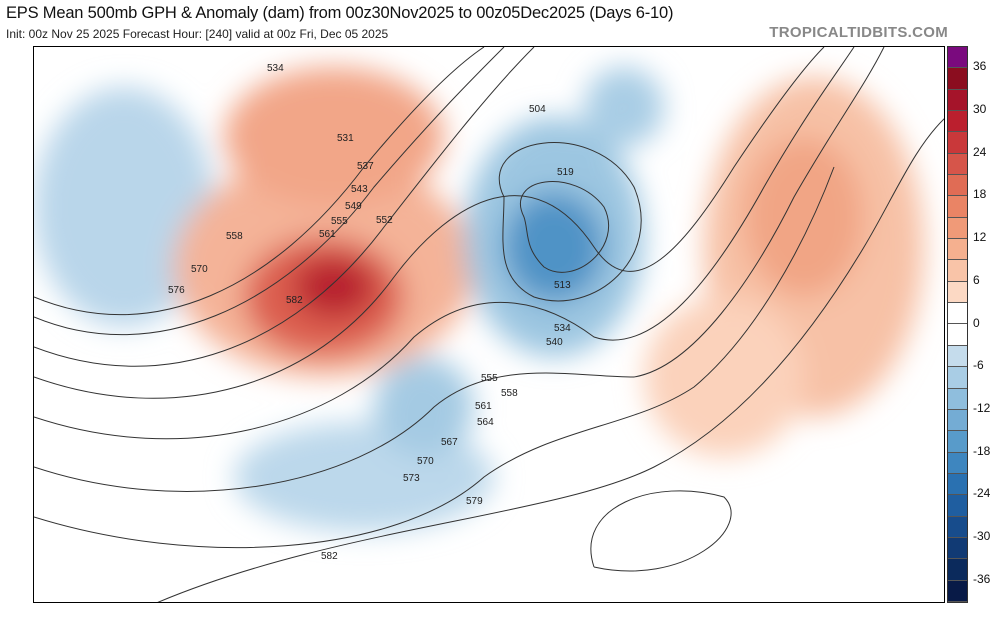 This screenshot has width=1000, height=623. Describe the element at coordinates (359, 189) in the screenshot. I see `svg-text: 543` at that location.